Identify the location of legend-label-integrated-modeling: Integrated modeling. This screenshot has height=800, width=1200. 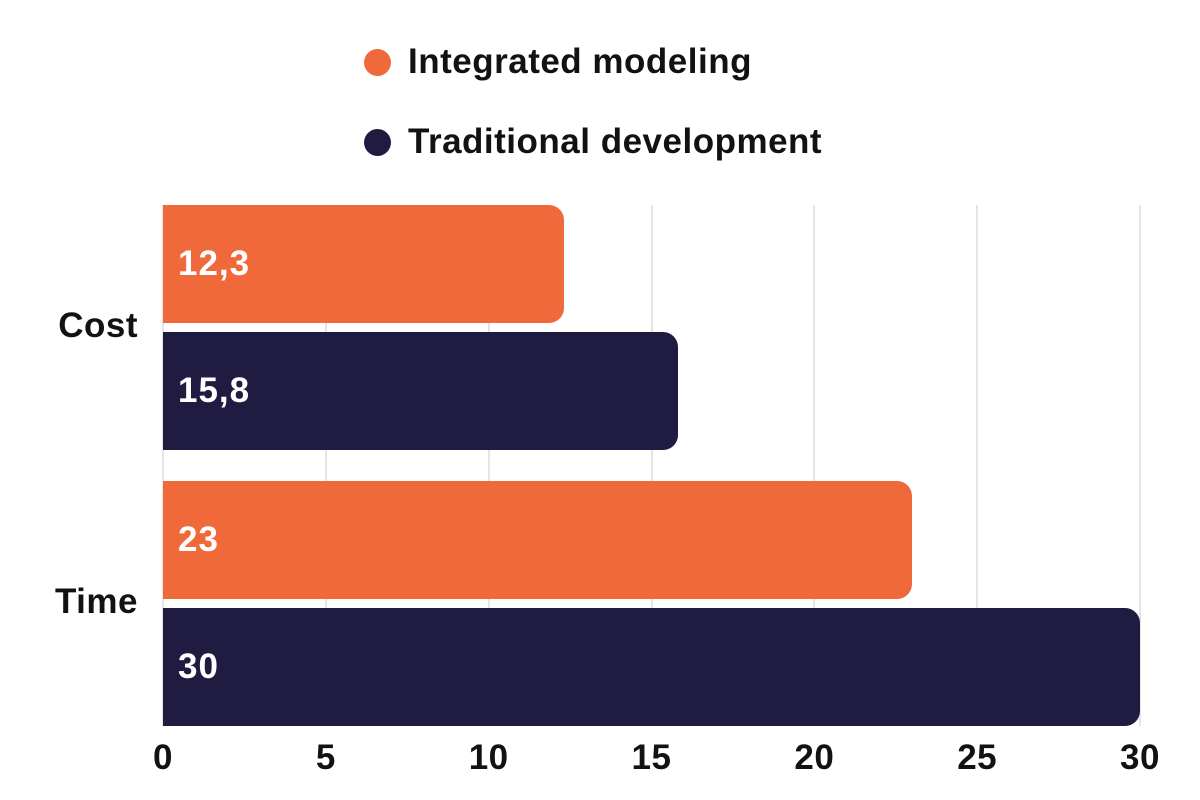
(580, 61).